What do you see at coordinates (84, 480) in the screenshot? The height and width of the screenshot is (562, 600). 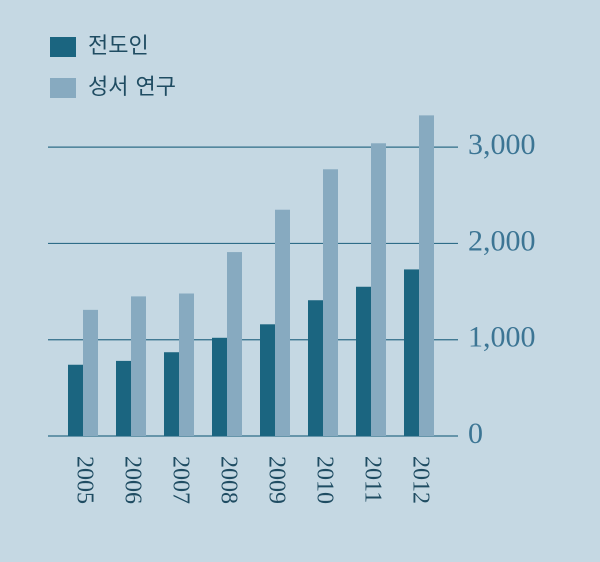 I see `x-tick-label: 2005` at bounding box center [84, 480].